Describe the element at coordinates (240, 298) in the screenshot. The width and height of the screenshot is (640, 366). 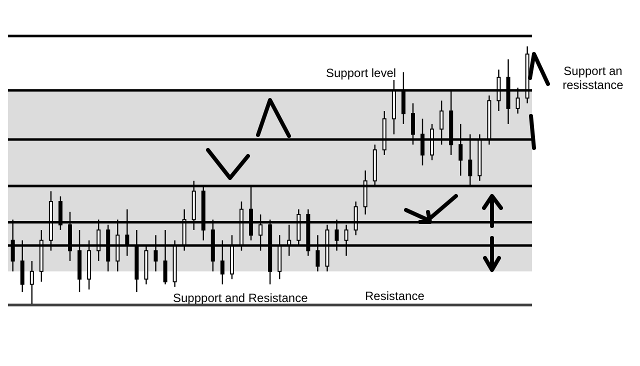
I see `annotation: Suppport and Resistance` at that location.